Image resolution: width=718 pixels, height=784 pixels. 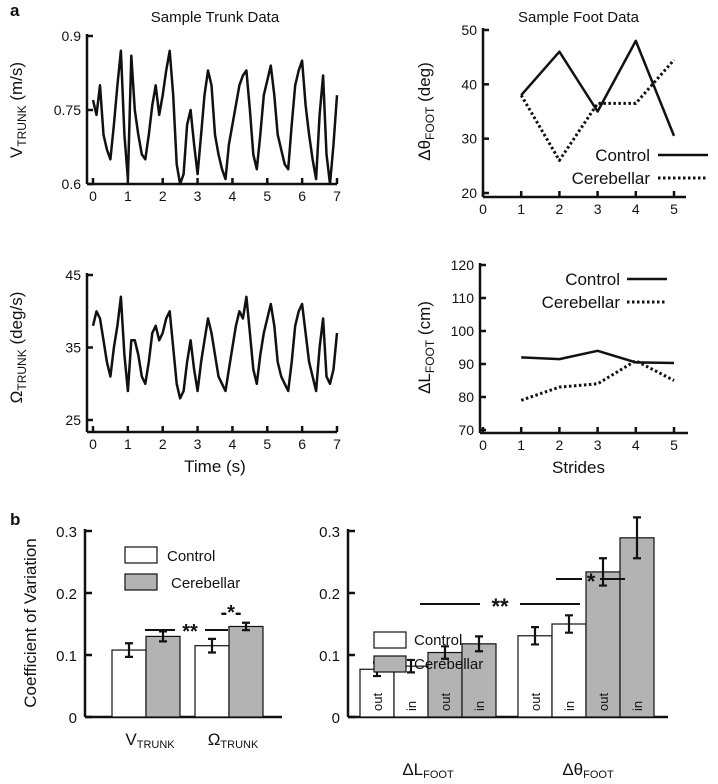 What do you see at coordinates (329, 532) in the screenshot?
I see `y-tick-label: 0.3` at bounding box center [329, 532].